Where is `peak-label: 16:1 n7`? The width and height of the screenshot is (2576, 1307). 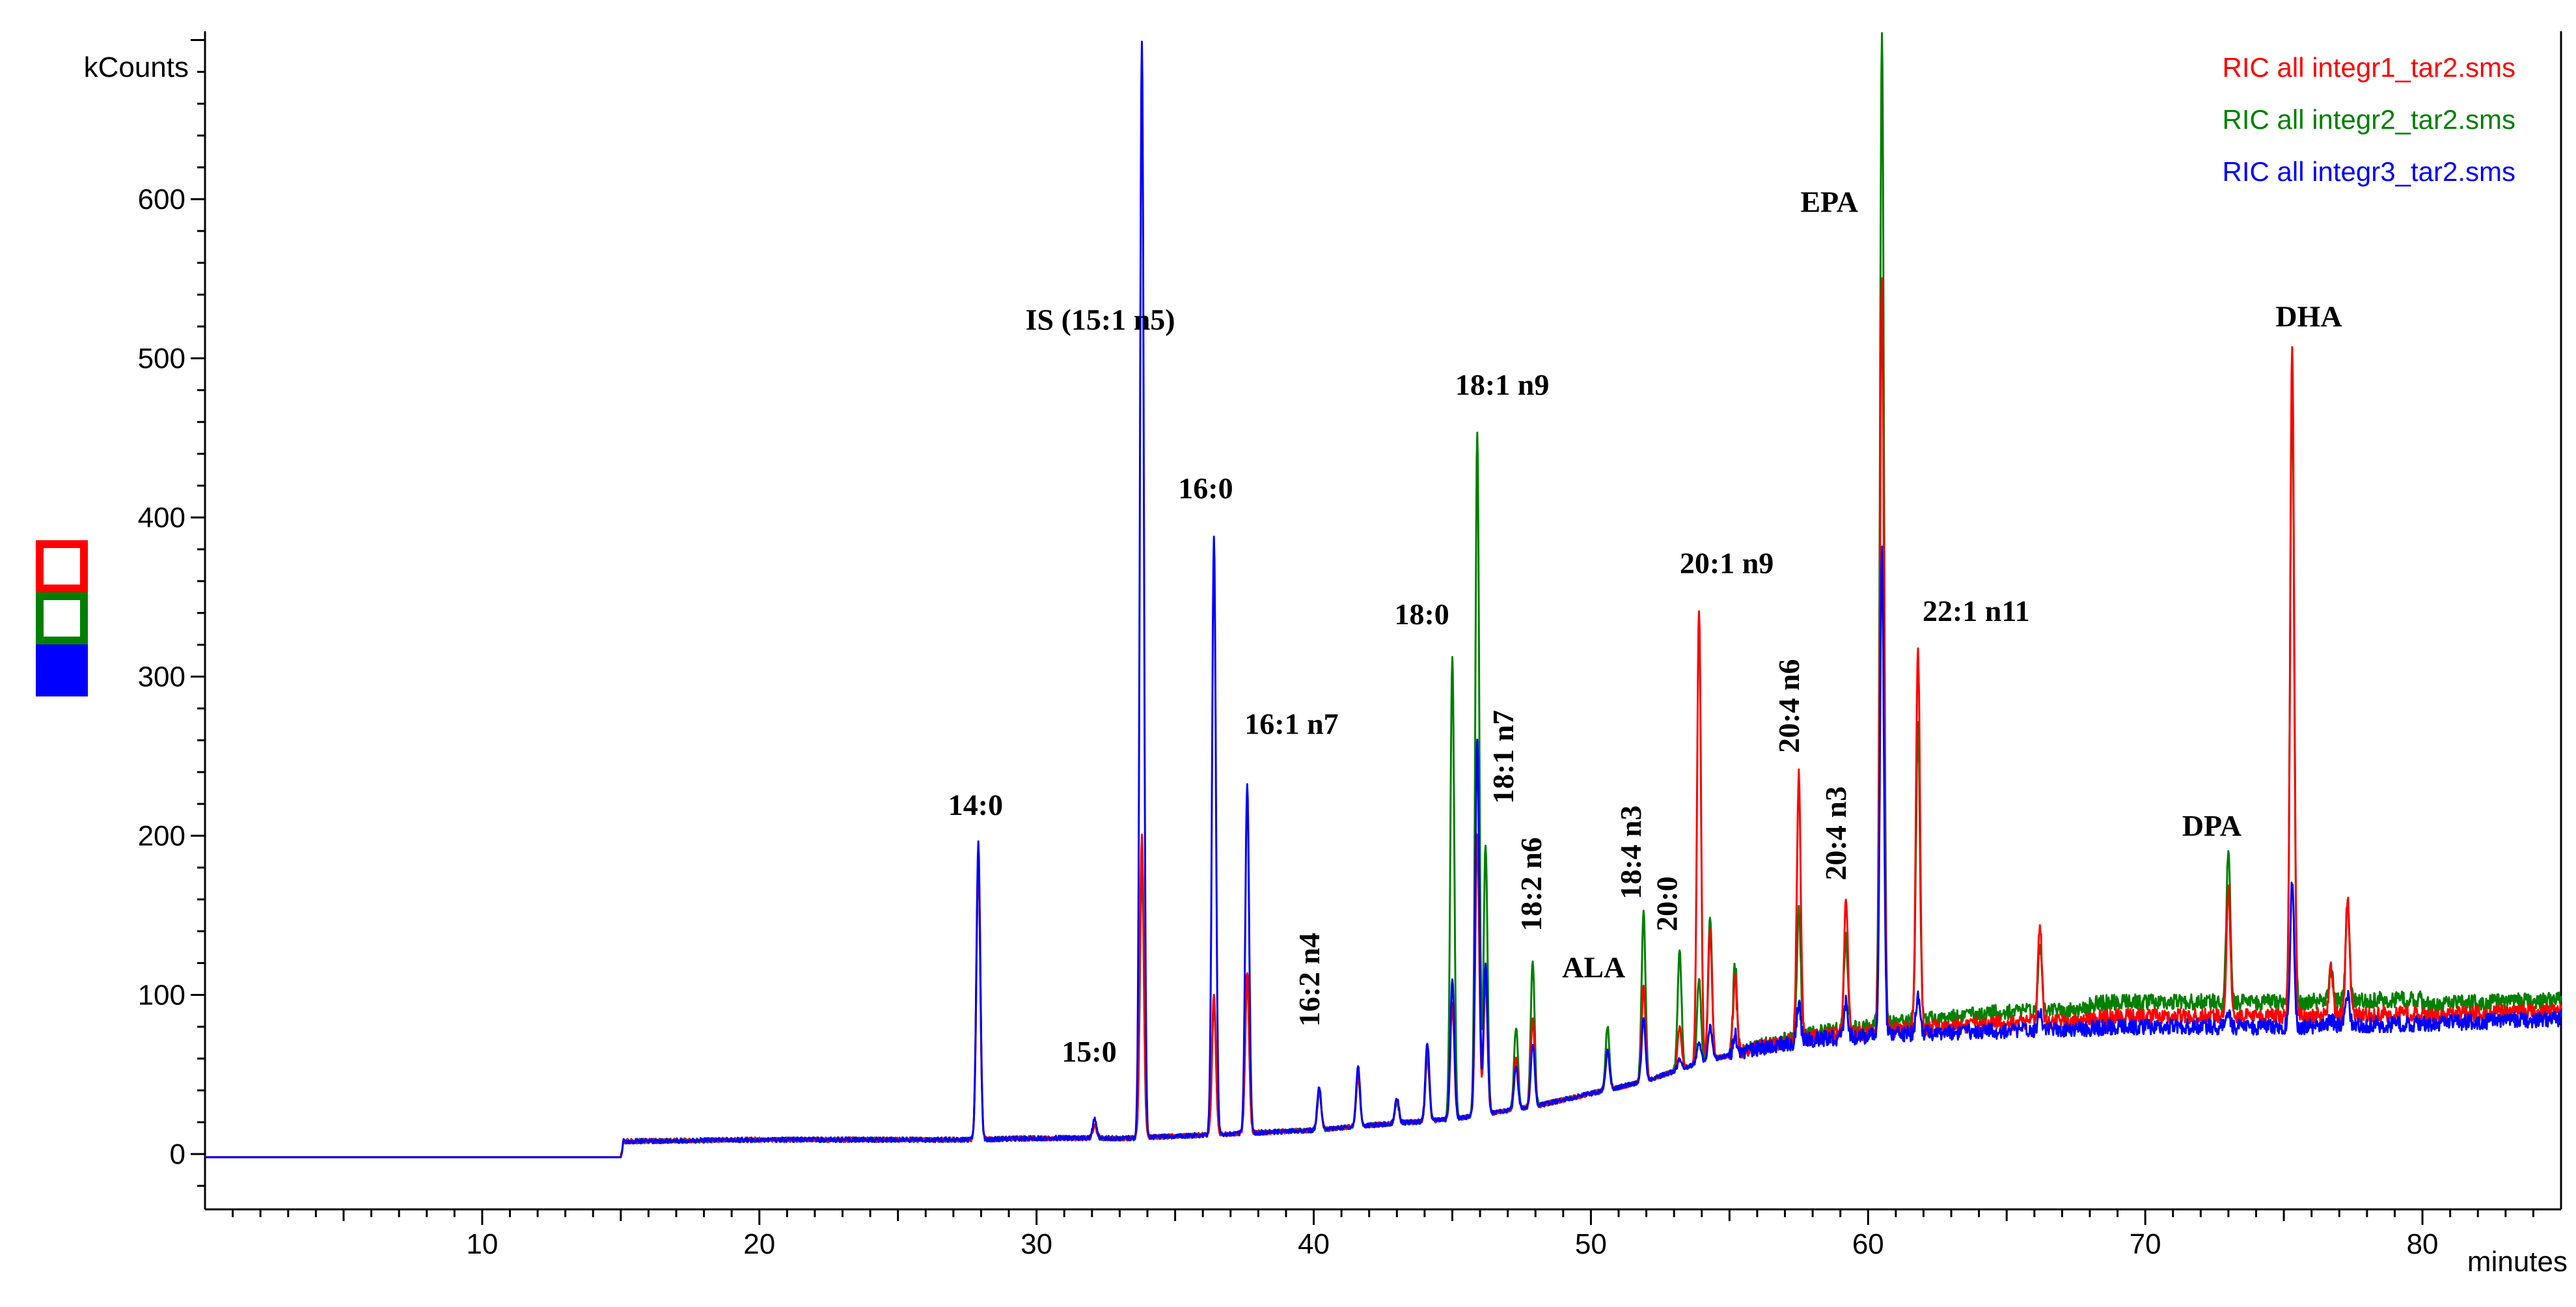 peak-label: 16:1 n7 is located at coordinates (1291, 724).